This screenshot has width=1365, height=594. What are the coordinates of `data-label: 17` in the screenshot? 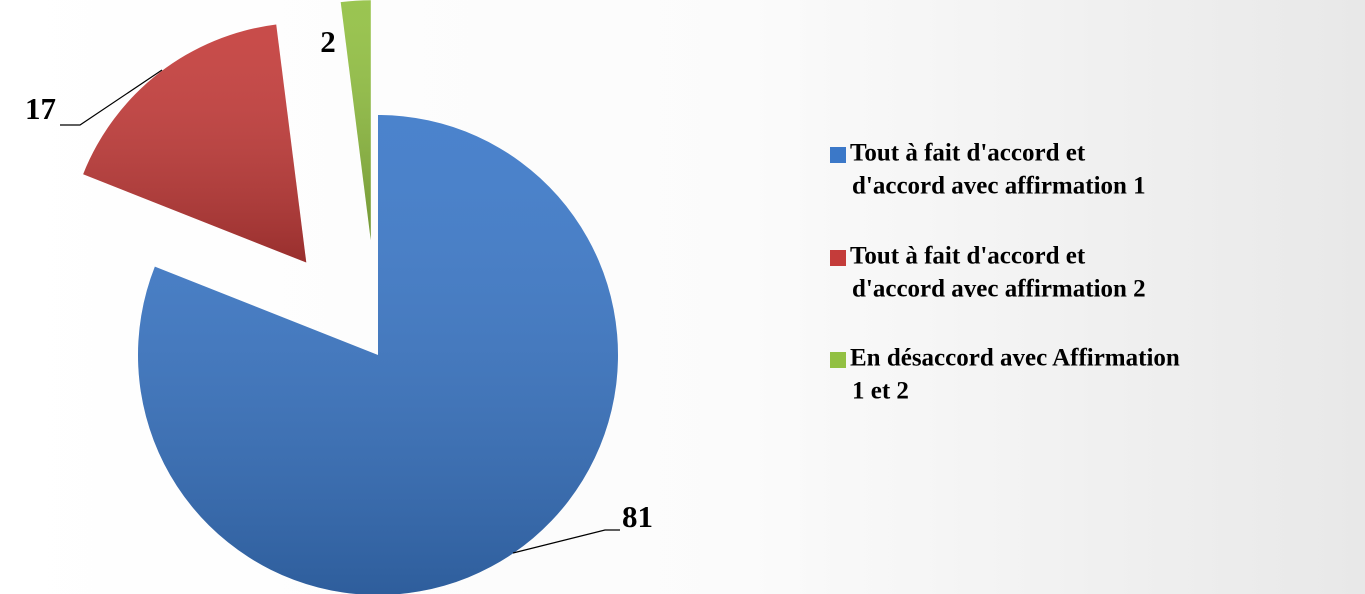 It's located at (40, 108).